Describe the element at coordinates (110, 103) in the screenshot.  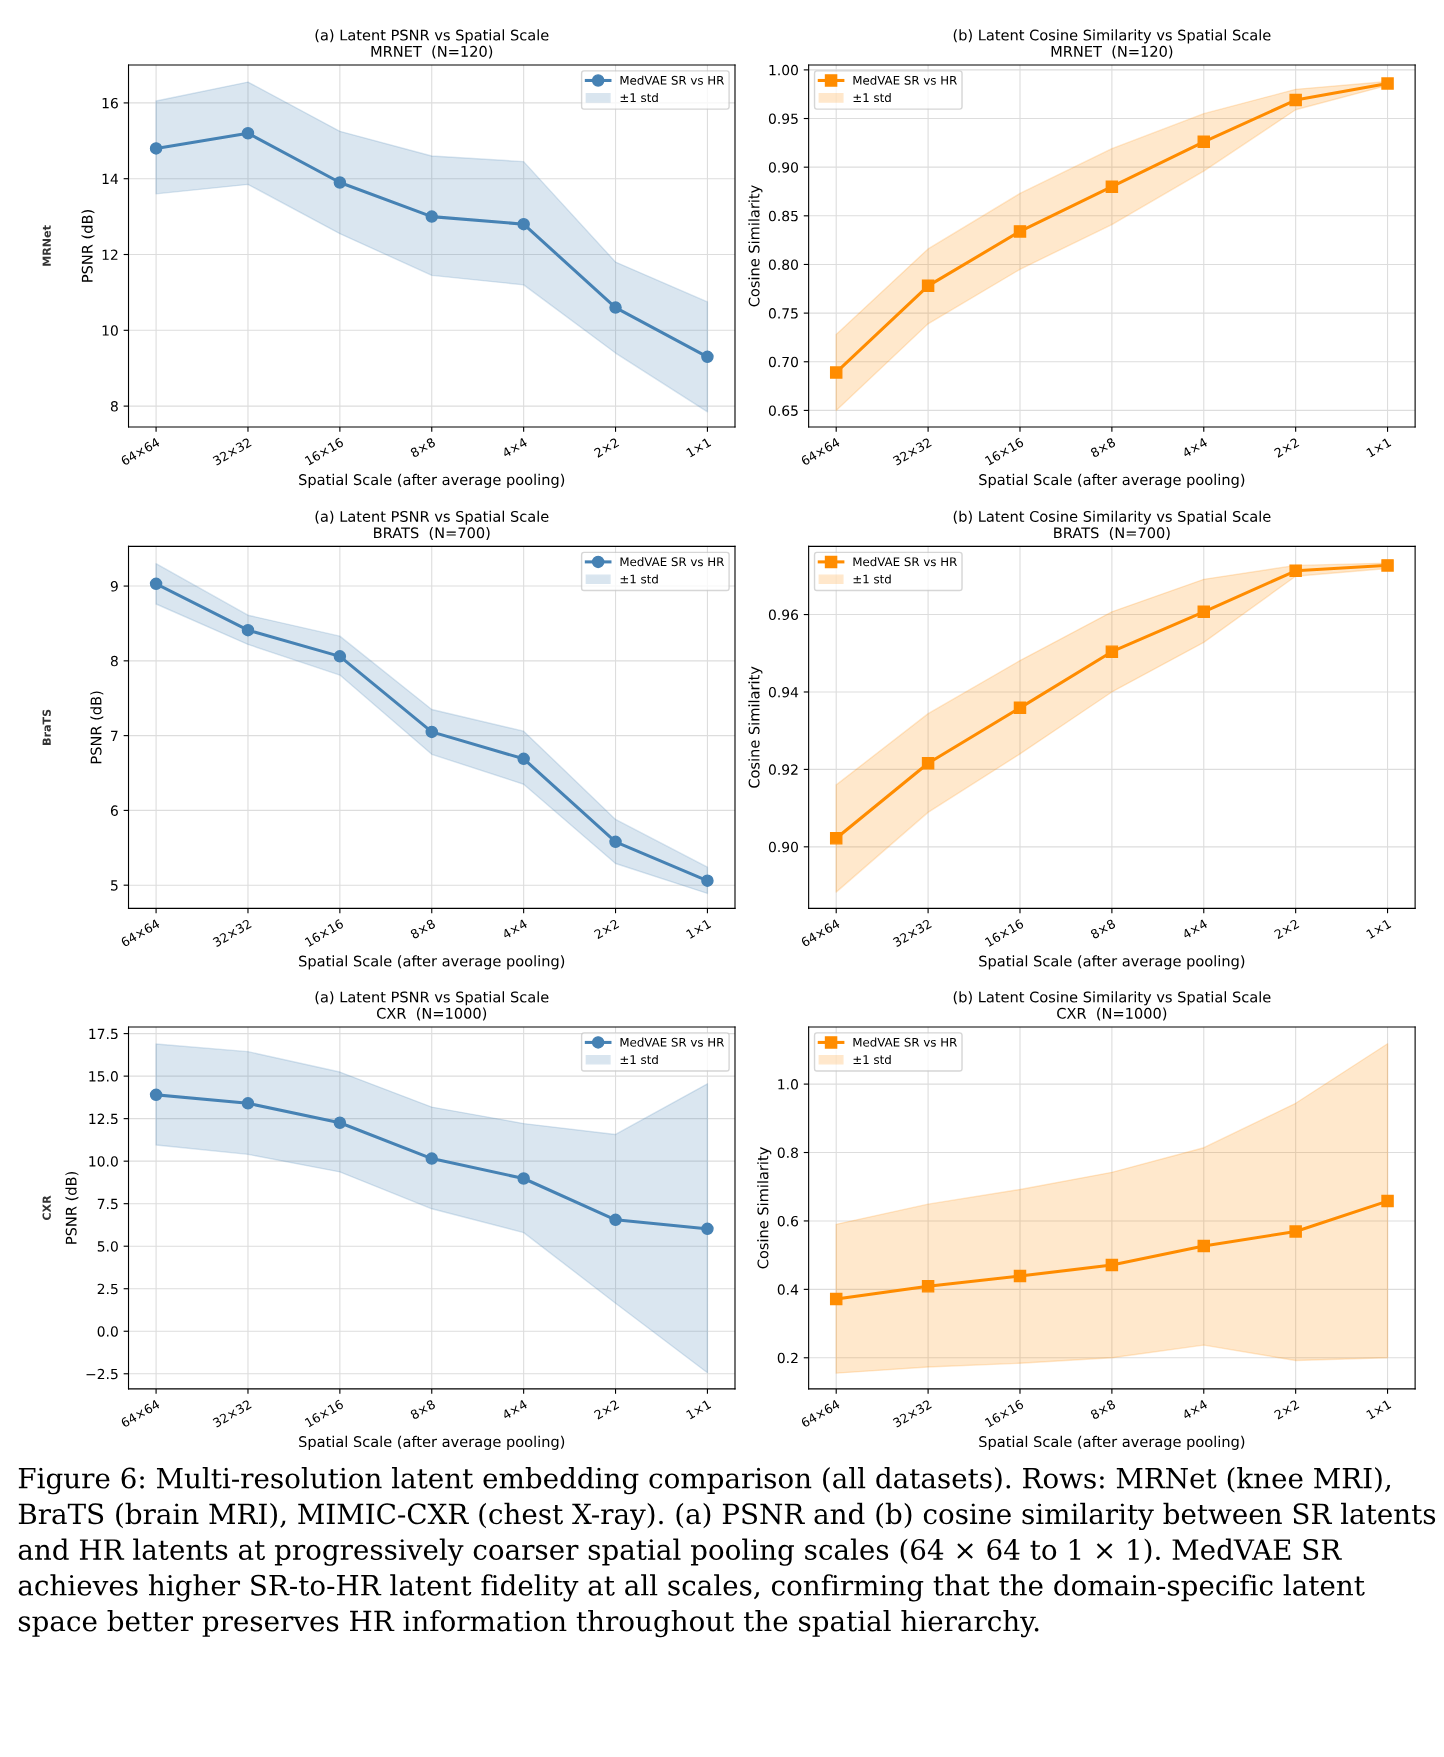
I see `y-tick-label: 16` at that location.